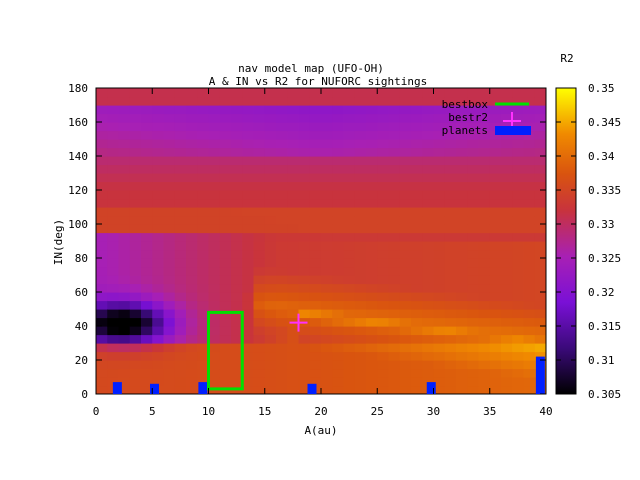 Image resolution: width=640 pixels, height=480 pixels. What do you see at coordinates (468, 117) in the screenshot?
I see `legend-label: bestr2` at bounding box center [468, 117].